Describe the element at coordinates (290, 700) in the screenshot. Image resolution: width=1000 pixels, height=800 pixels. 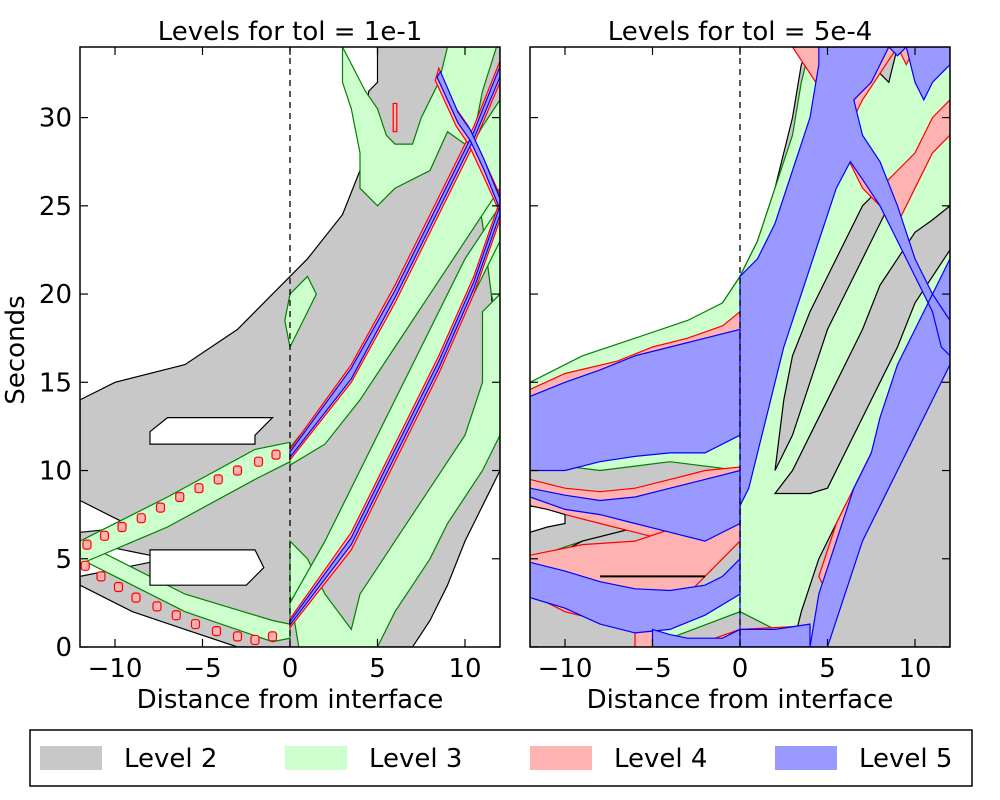
I see `left-x-axis-label: Distance from interface` at that location.